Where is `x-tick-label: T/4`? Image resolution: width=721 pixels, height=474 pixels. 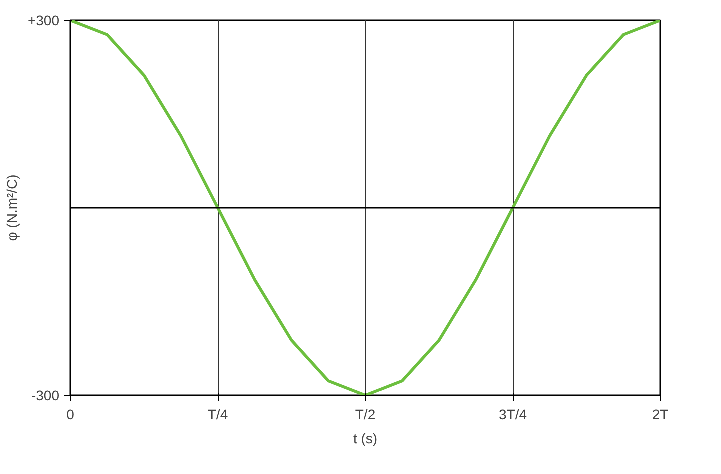
x-tick-label: T/4 is located at coordinates (218, 414).